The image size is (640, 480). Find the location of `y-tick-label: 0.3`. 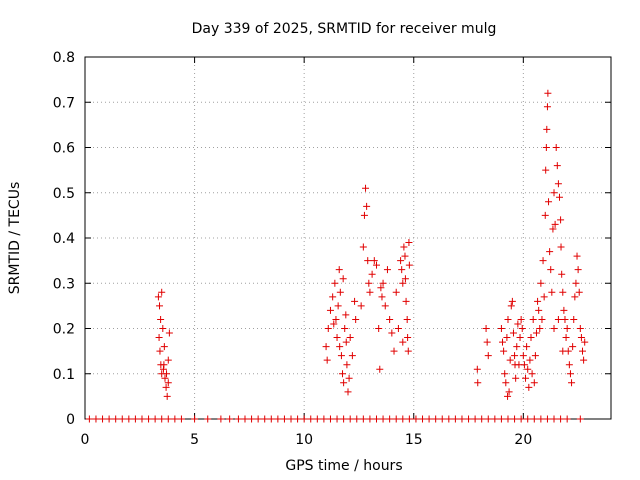

y-tick-label: 0.3 is located at coordinates (64, 284).